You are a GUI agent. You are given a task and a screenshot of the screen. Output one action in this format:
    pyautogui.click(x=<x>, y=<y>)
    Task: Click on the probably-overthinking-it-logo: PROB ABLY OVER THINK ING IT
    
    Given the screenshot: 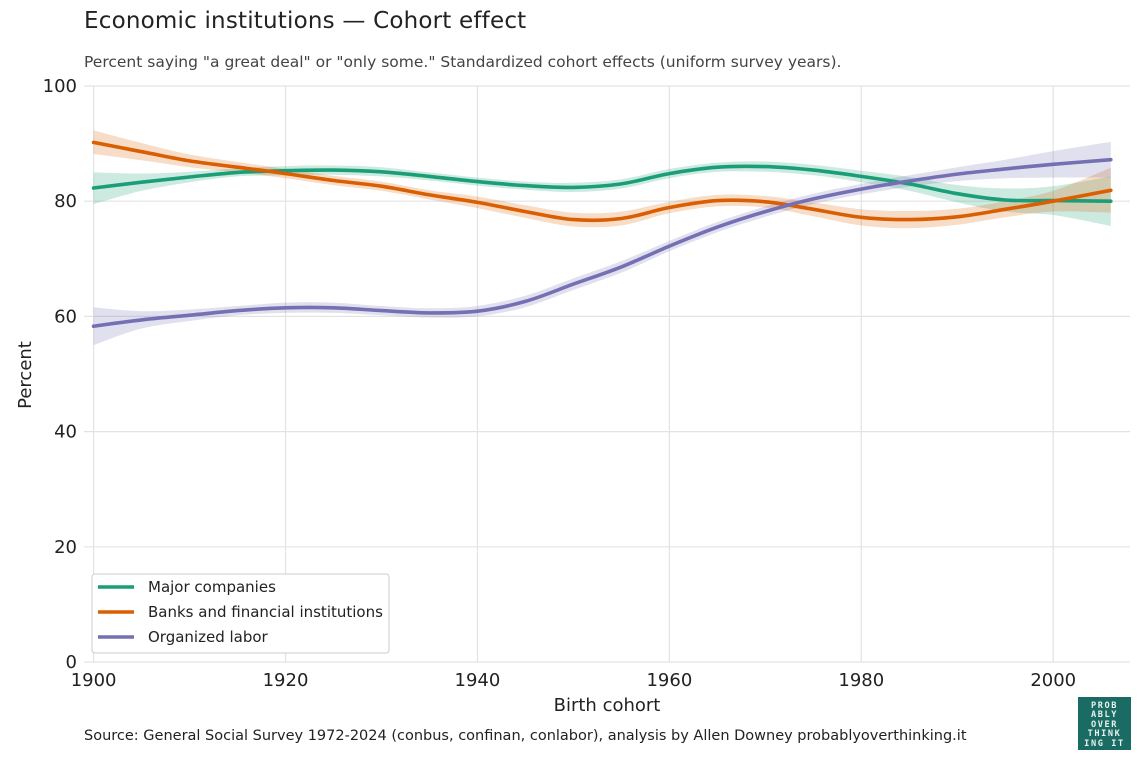 What is the action you would take?
    pyautogui.click(x=1104, y=723)
    